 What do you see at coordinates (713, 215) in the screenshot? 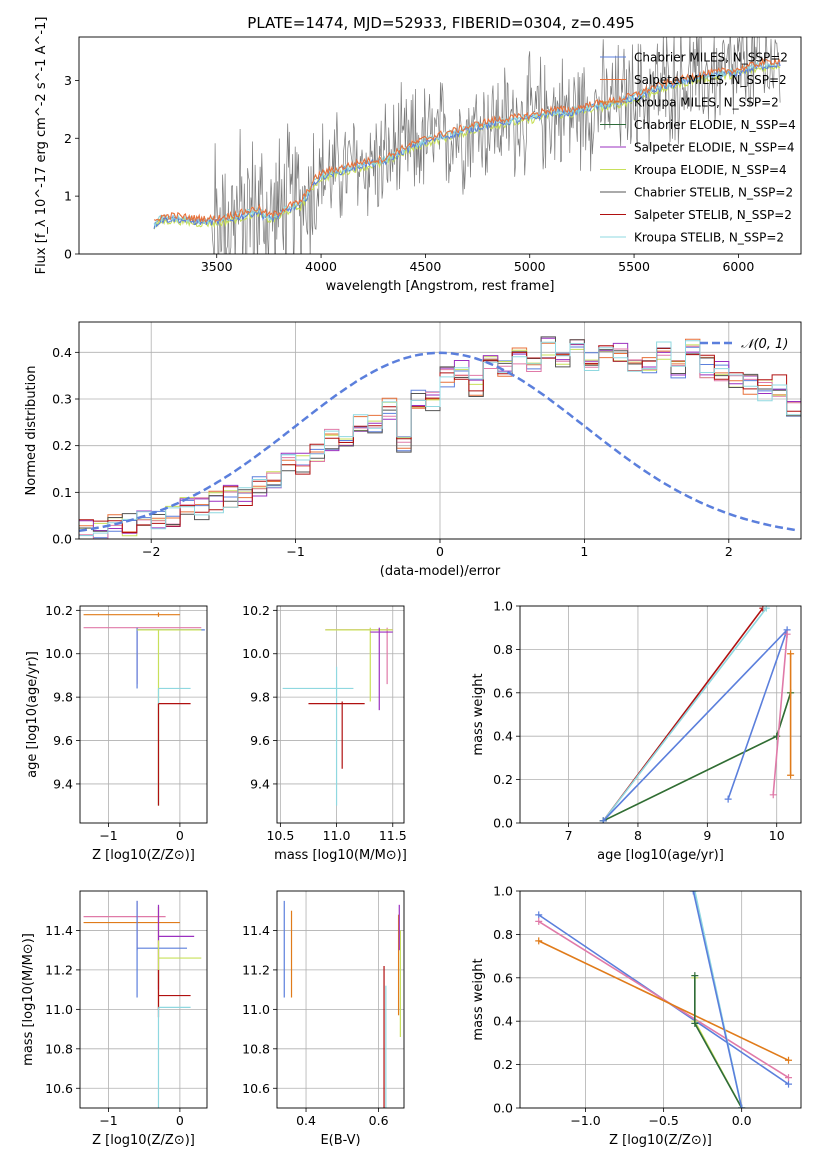
I see `legend-label: Salpeter STELIB, N_SSP=2` at bounding box center [713, 215].